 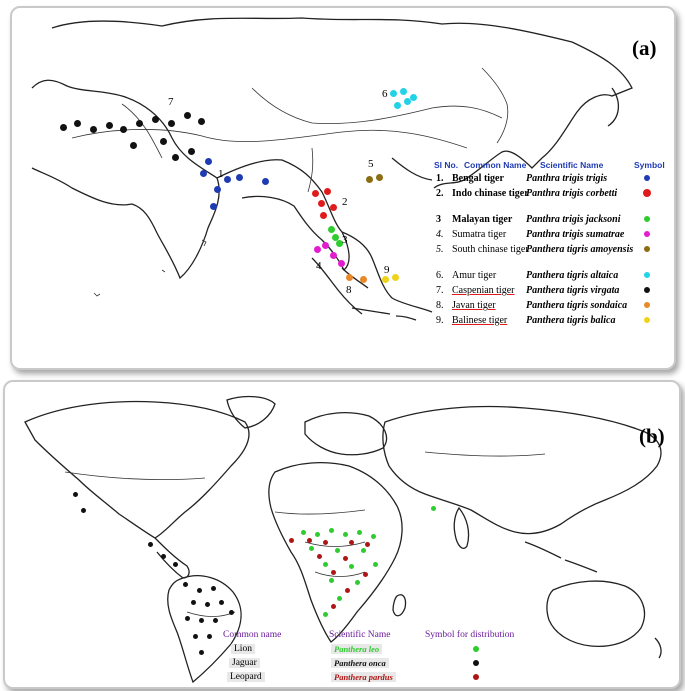 I want to click on legend-header-common: Common Name, so click(x=495, y=165).